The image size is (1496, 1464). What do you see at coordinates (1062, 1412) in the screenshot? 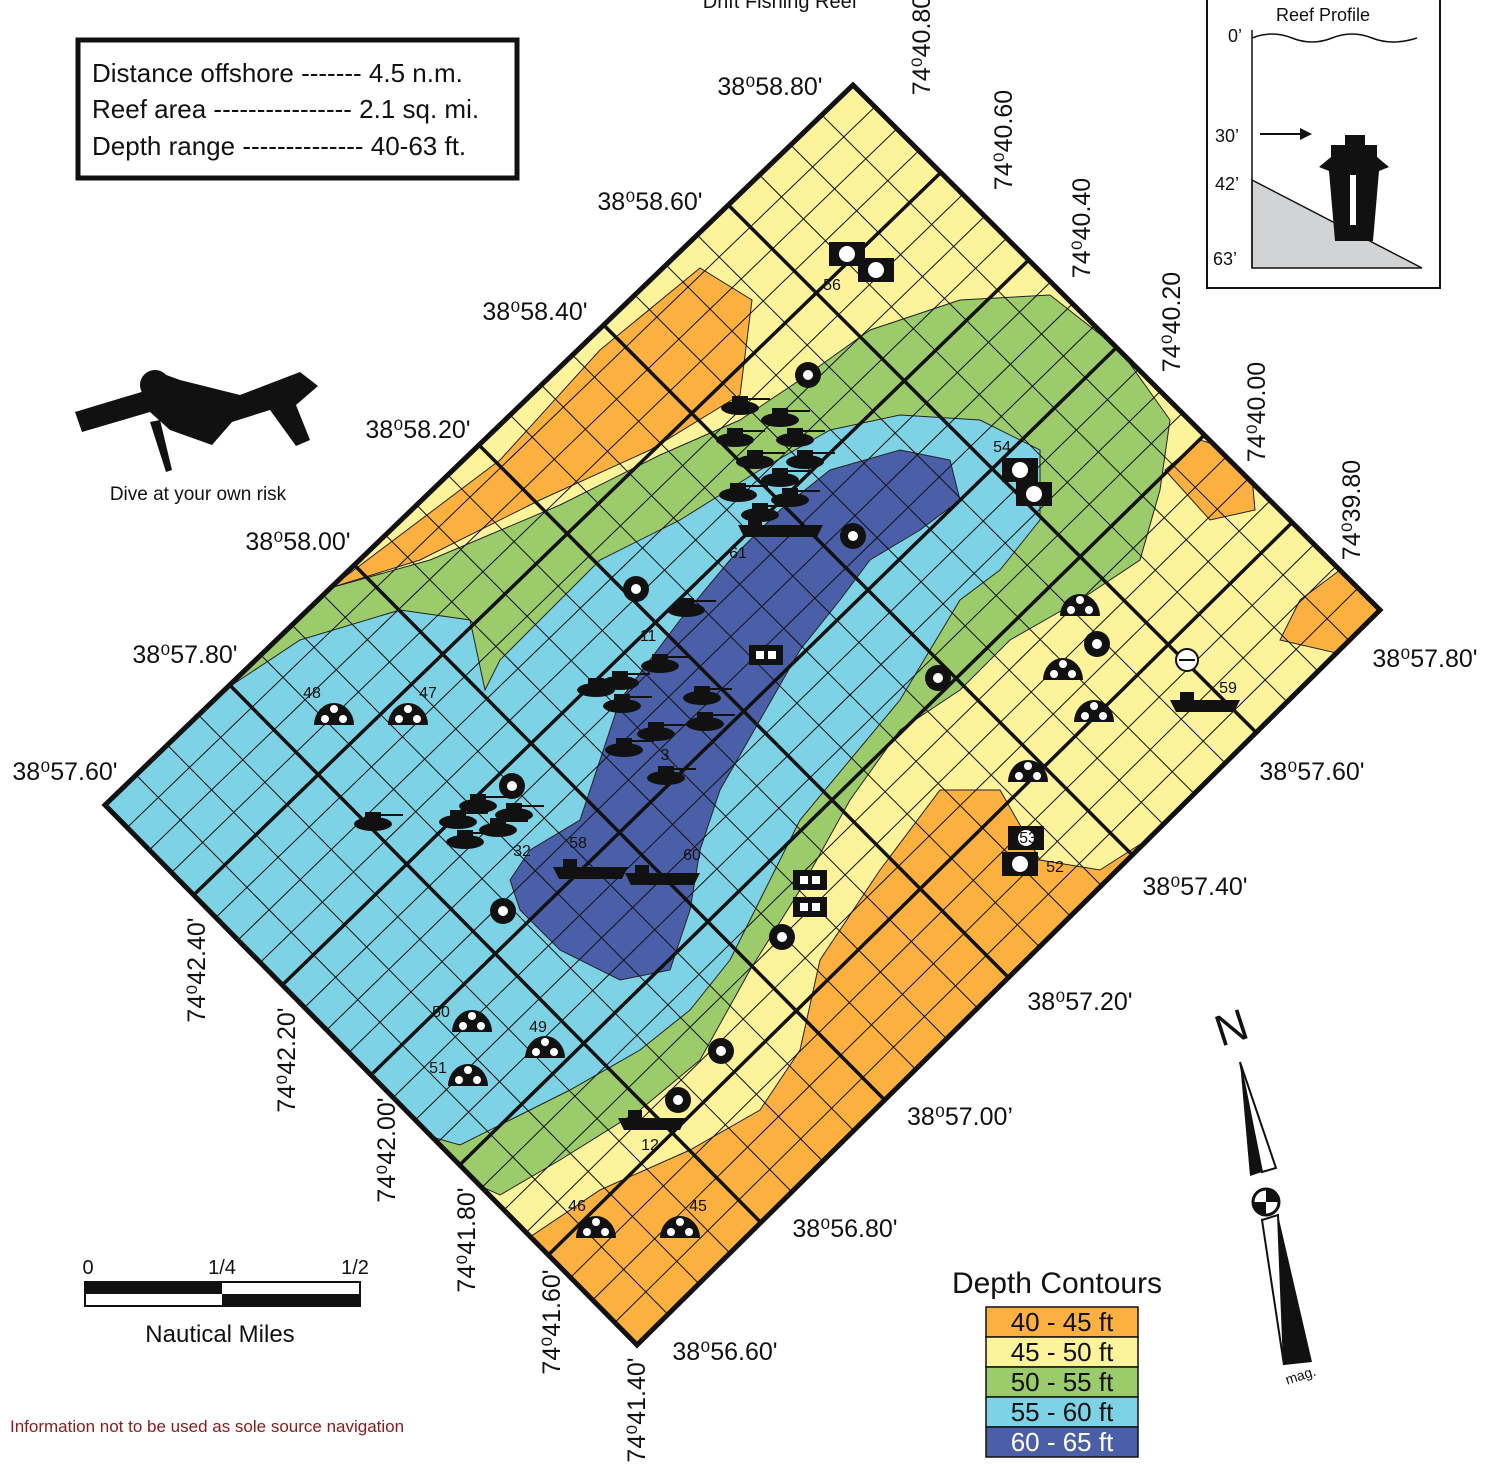
I see `legend-label: 55 - 60 ft` at bounding box center [1062, 1412].